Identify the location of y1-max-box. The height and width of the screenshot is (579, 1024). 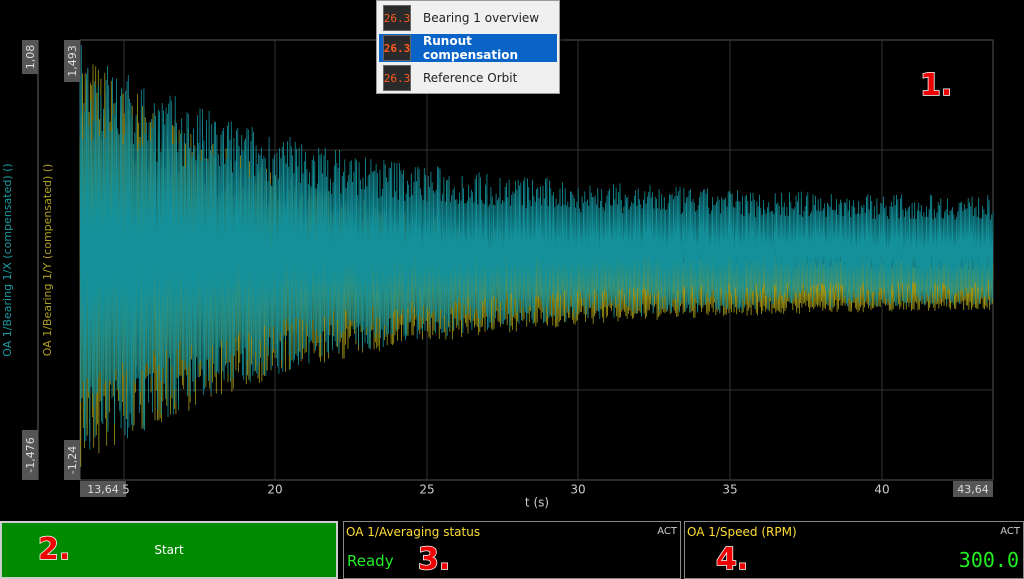
(30, 57).